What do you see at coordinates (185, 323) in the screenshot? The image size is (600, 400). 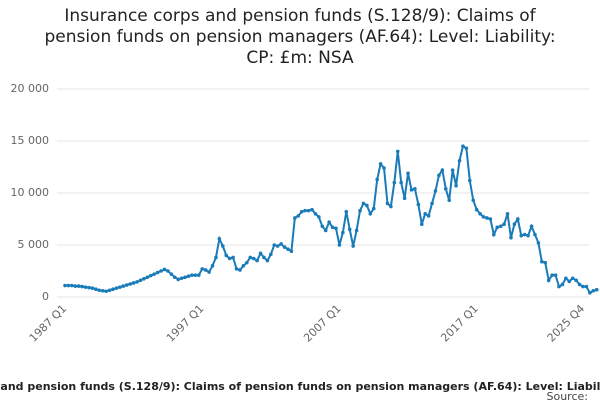 I see `x-tick-label: 1997 Q1` at bounding box center [185, 323].